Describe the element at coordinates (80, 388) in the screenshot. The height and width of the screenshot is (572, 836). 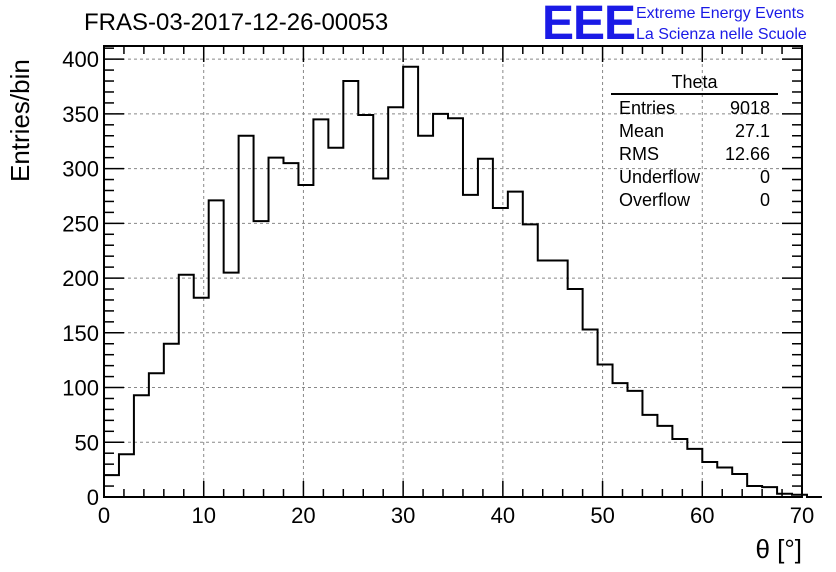
I see `y-tick-label: 100` at that location.